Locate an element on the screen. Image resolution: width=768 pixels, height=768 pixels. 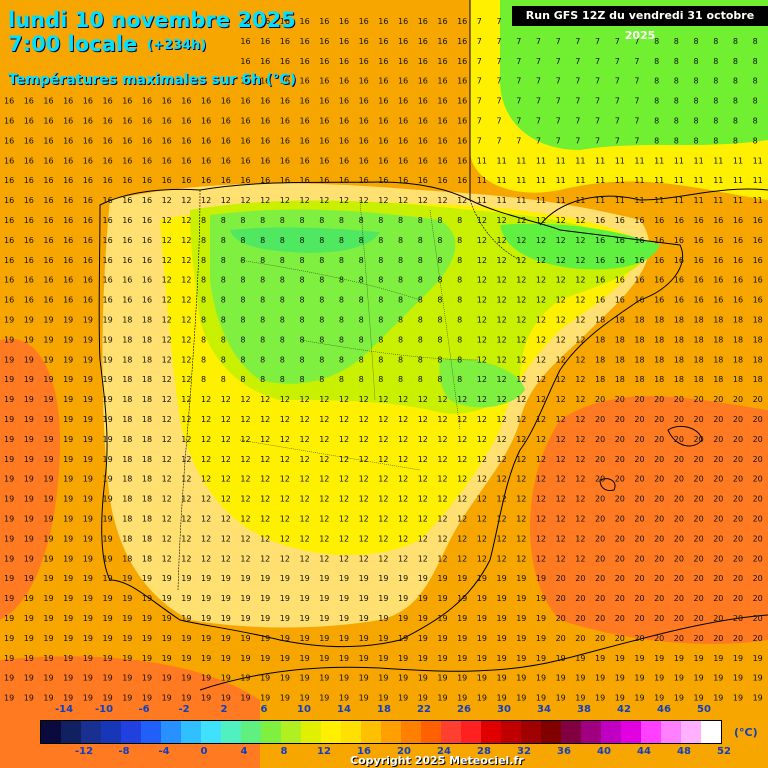
color-scale-tick-label: 16 is located at coordinates (364, 751).